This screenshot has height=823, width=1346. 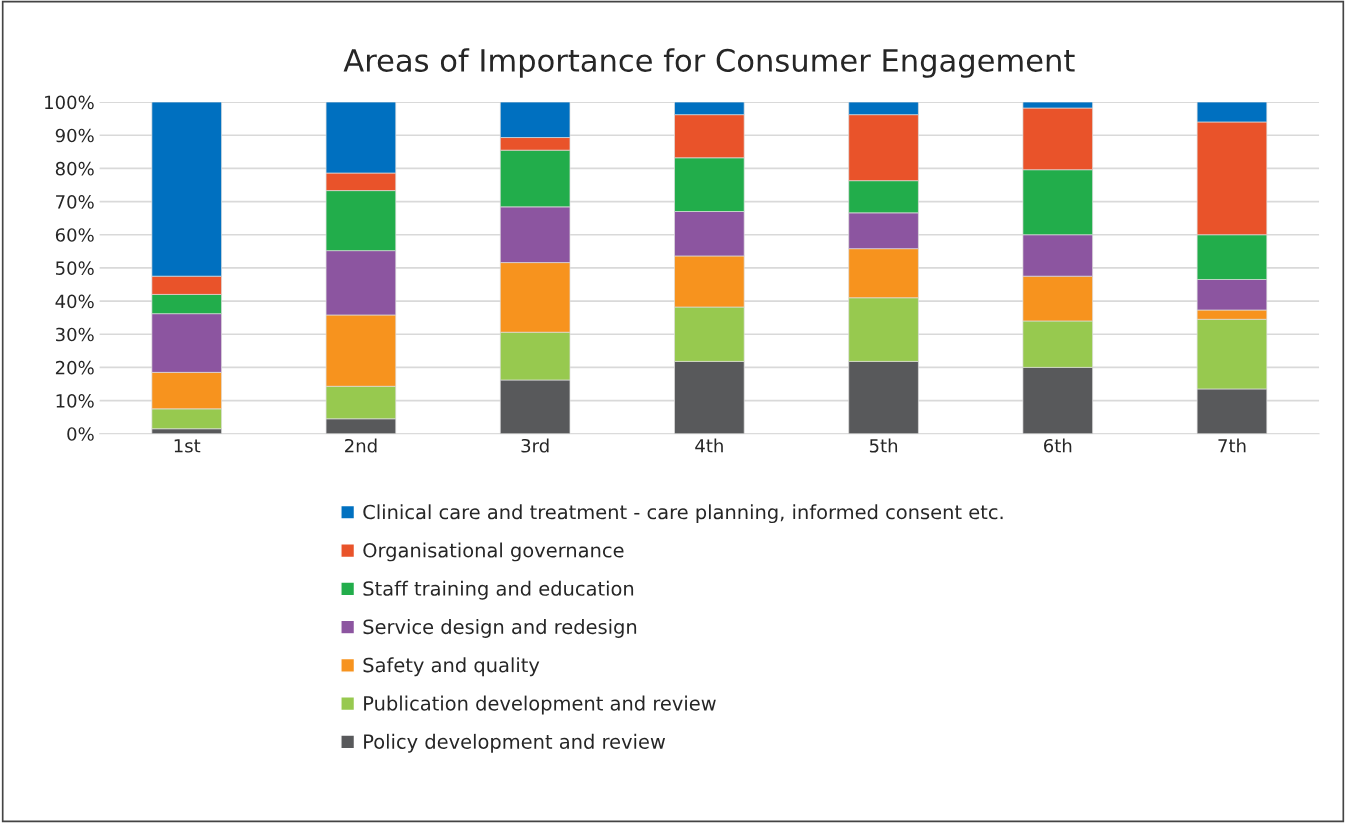 What do you see at coordinates (75, 401) in the screenshot?
I see `y-tick-label: 10%` at bounding box center [75, 401].